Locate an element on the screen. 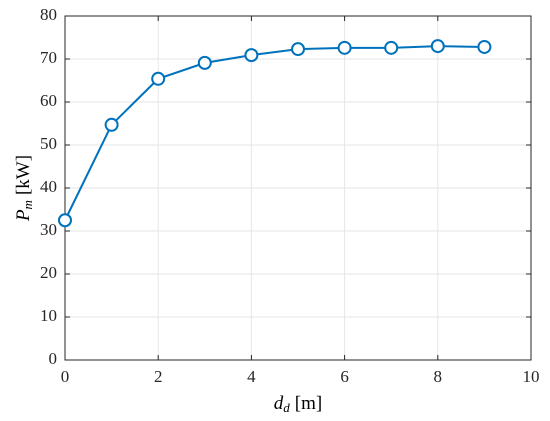 This screenshot has width=550, height=421. y-tick-label: 60 is located at coordinates (48, 100).